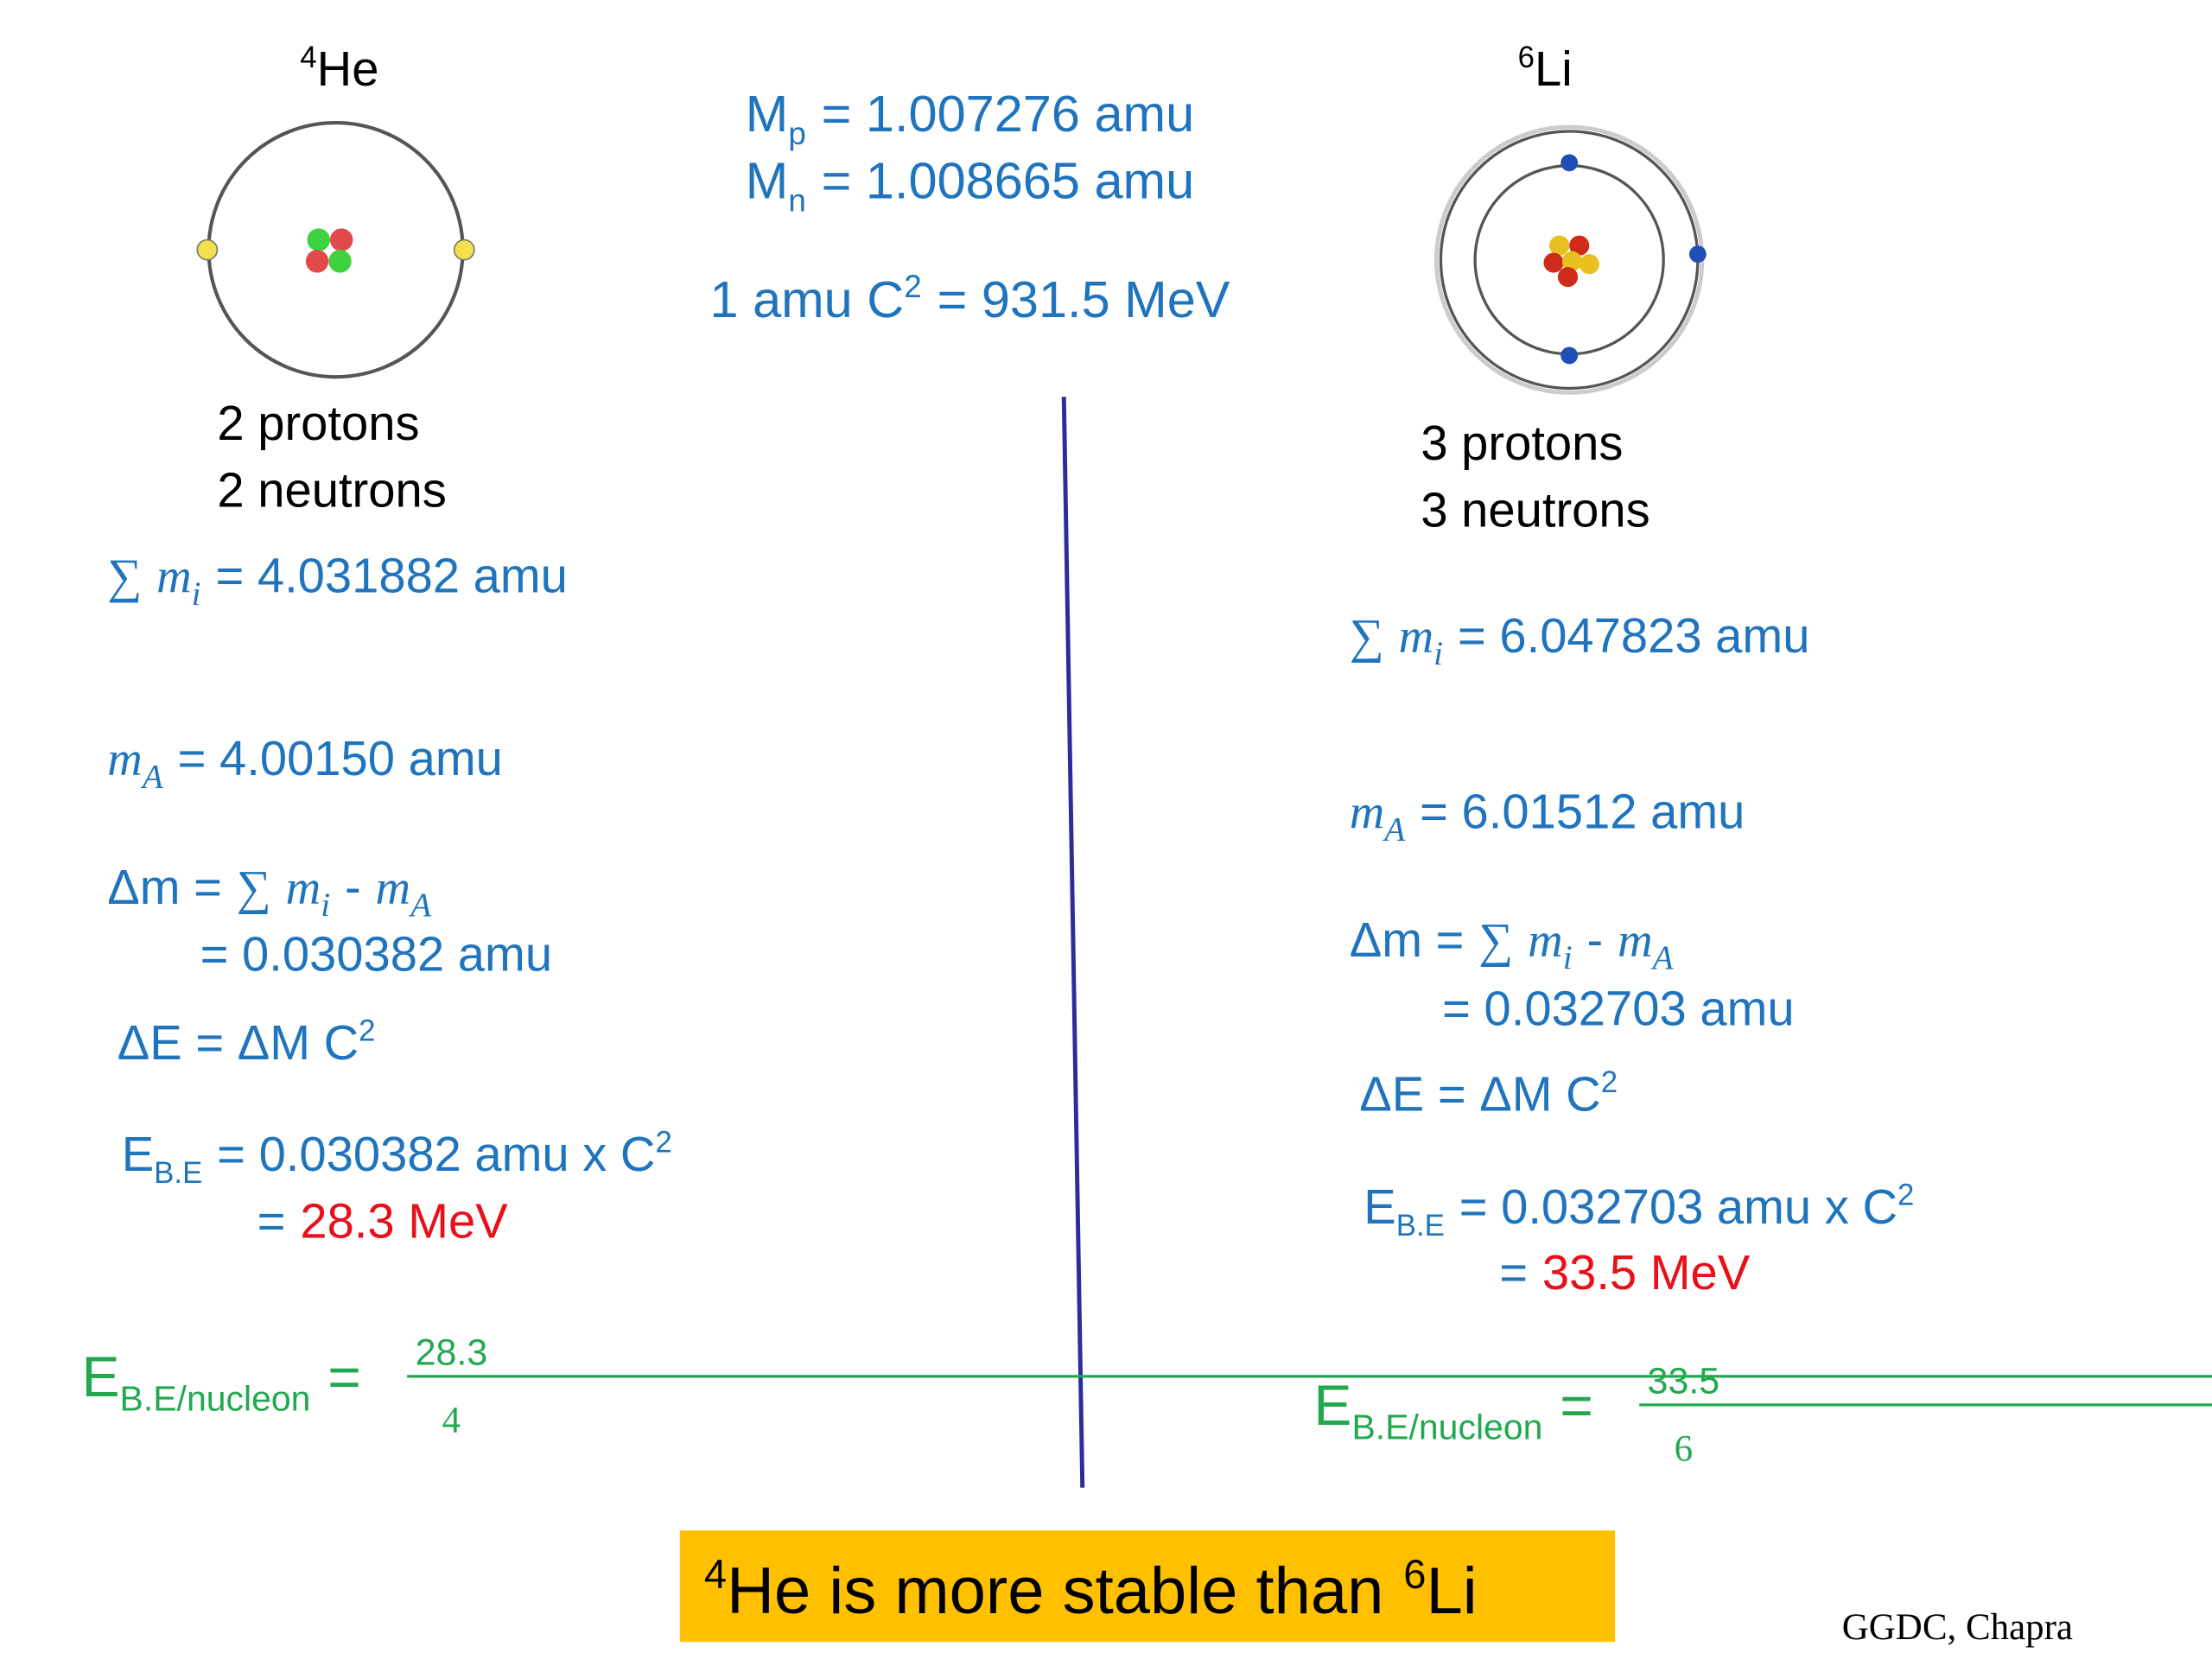 This screenshot has width=2212, height=1659. What do you see at coordinates (1084, 299) in the screenshot?
I see `text-segment: = 931.5 MeV` at bounding box center [1084, 299].